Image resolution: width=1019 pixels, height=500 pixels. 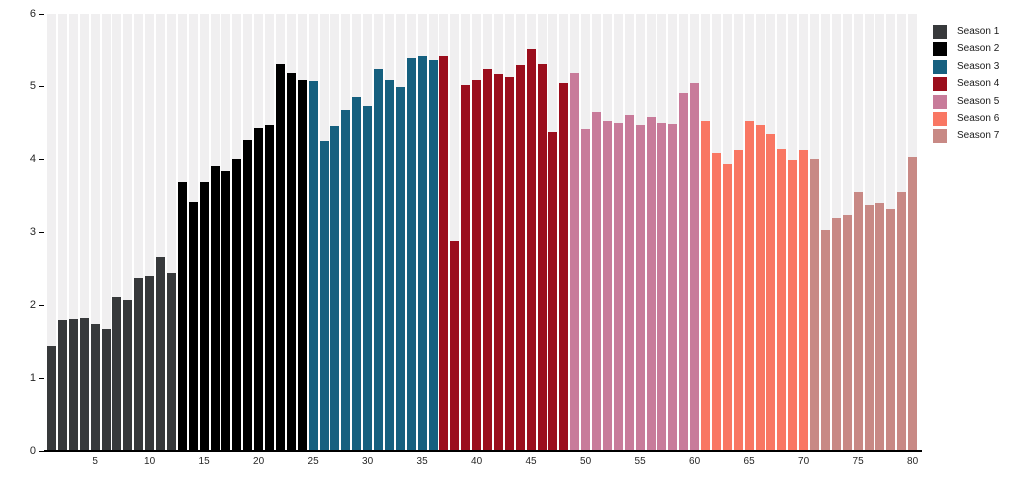 What do you see at coordinates (150, 461) in the screenshot?
I see `x-tick-label-10: 10` at bounding box center [150, 461].